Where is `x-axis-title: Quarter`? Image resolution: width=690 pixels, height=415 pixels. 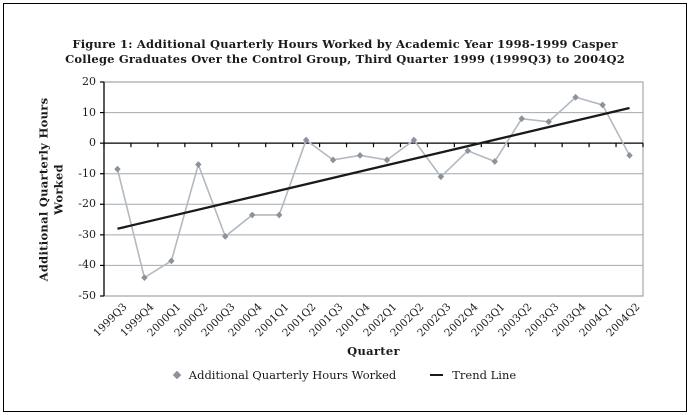
x-axis-title: Quarter is located at coordinates (373, 351).